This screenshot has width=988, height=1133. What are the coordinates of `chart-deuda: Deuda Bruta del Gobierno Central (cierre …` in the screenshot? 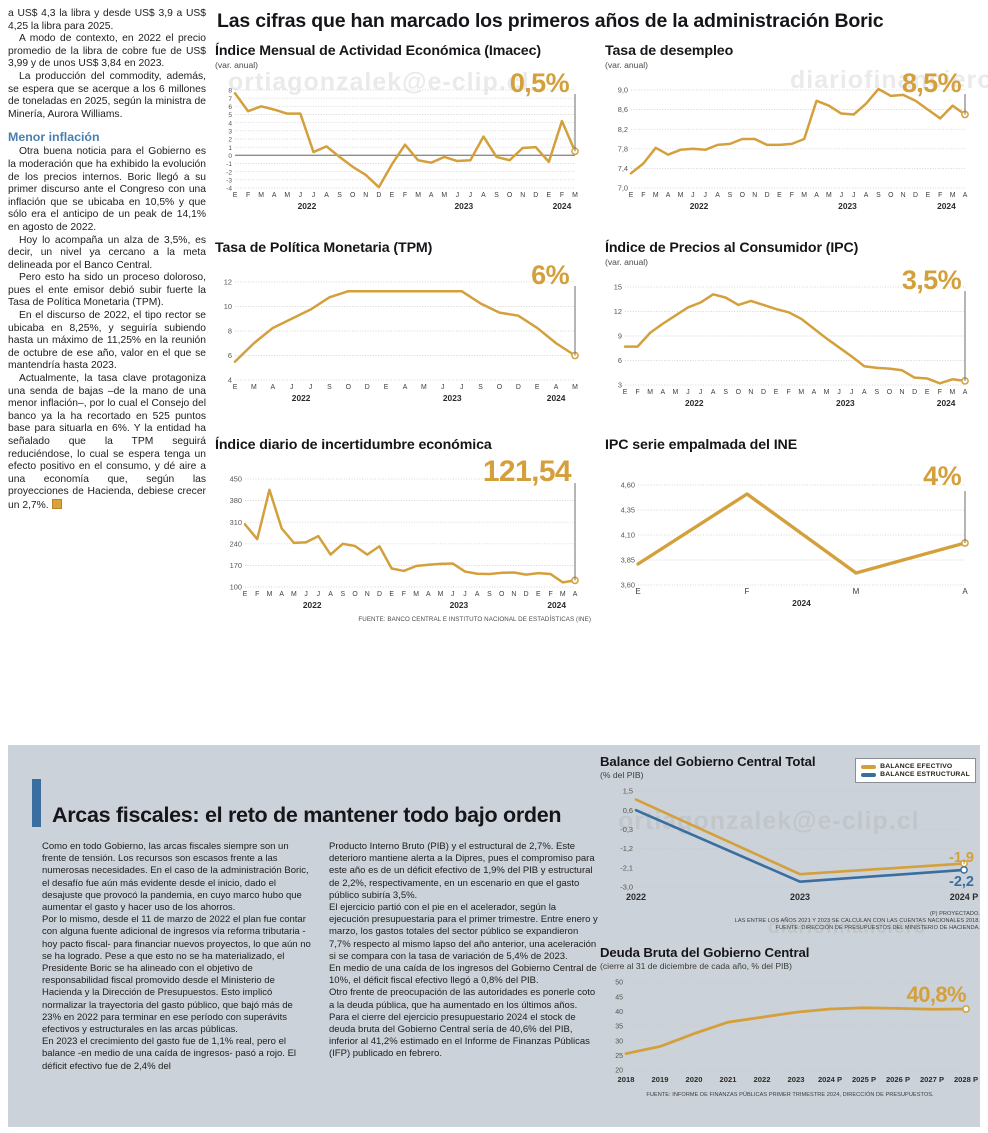 It's located at (790, 1022).